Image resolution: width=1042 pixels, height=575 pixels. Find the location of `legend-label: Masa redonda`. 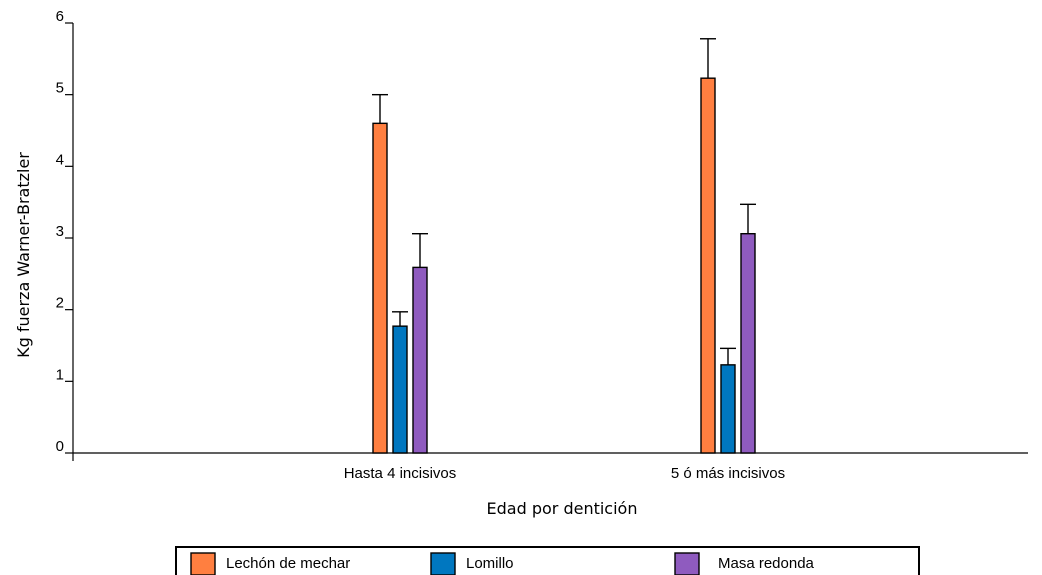

legend-label: Masa redonda is located at coordinates (766, 563).